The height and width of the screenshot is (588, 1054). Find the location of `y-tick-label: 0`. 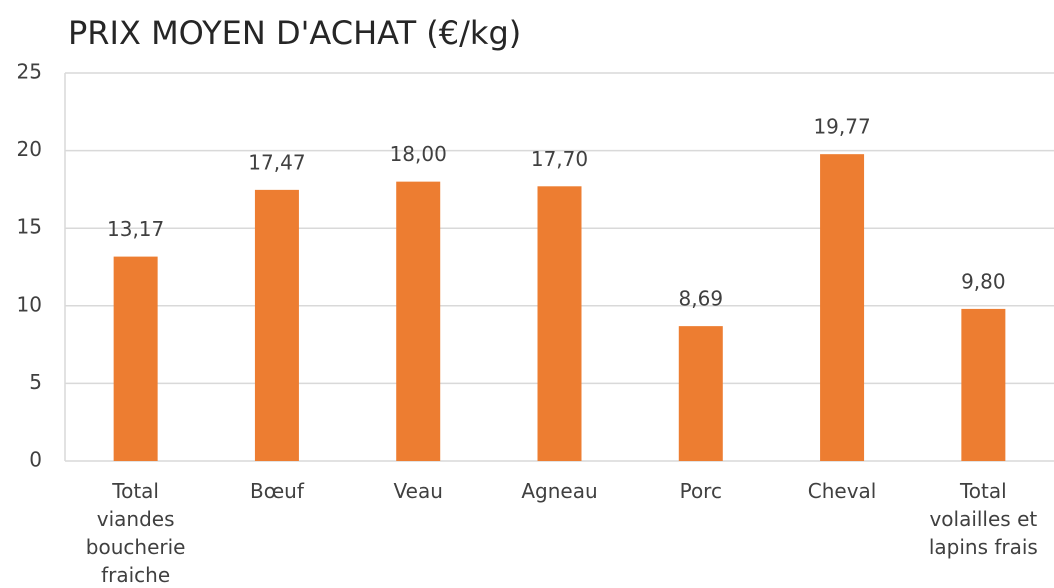

y-tick-label: 0 is located at coordinates (35, 460).